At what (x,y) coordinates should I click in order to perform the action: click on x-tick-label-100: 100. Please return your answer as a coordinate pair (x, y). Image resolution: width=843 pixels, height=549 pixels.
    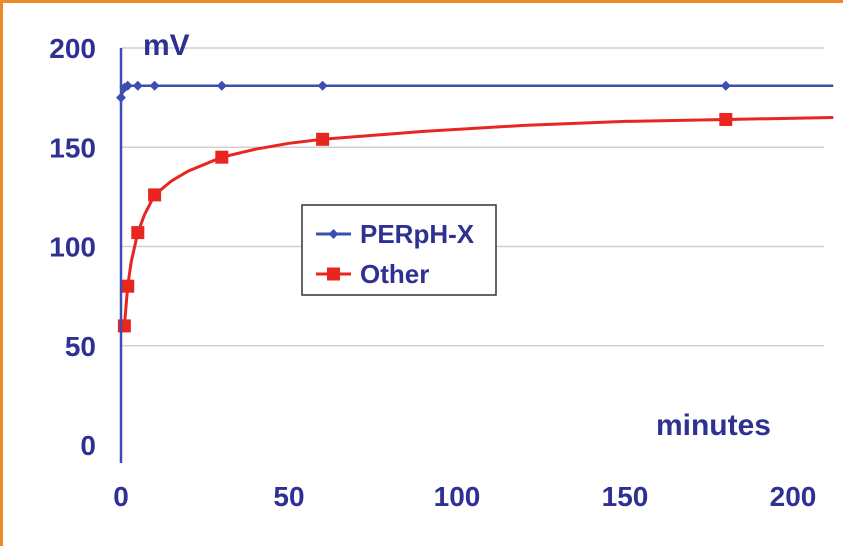
    Looking at the image, I should click on (457, 496).